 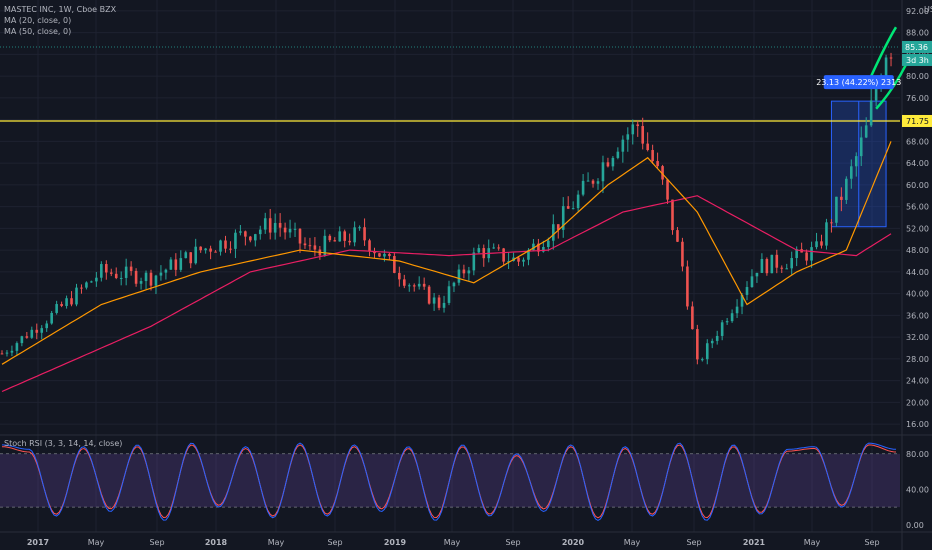 I want to click on level-tag, so click(x=917, y=120).